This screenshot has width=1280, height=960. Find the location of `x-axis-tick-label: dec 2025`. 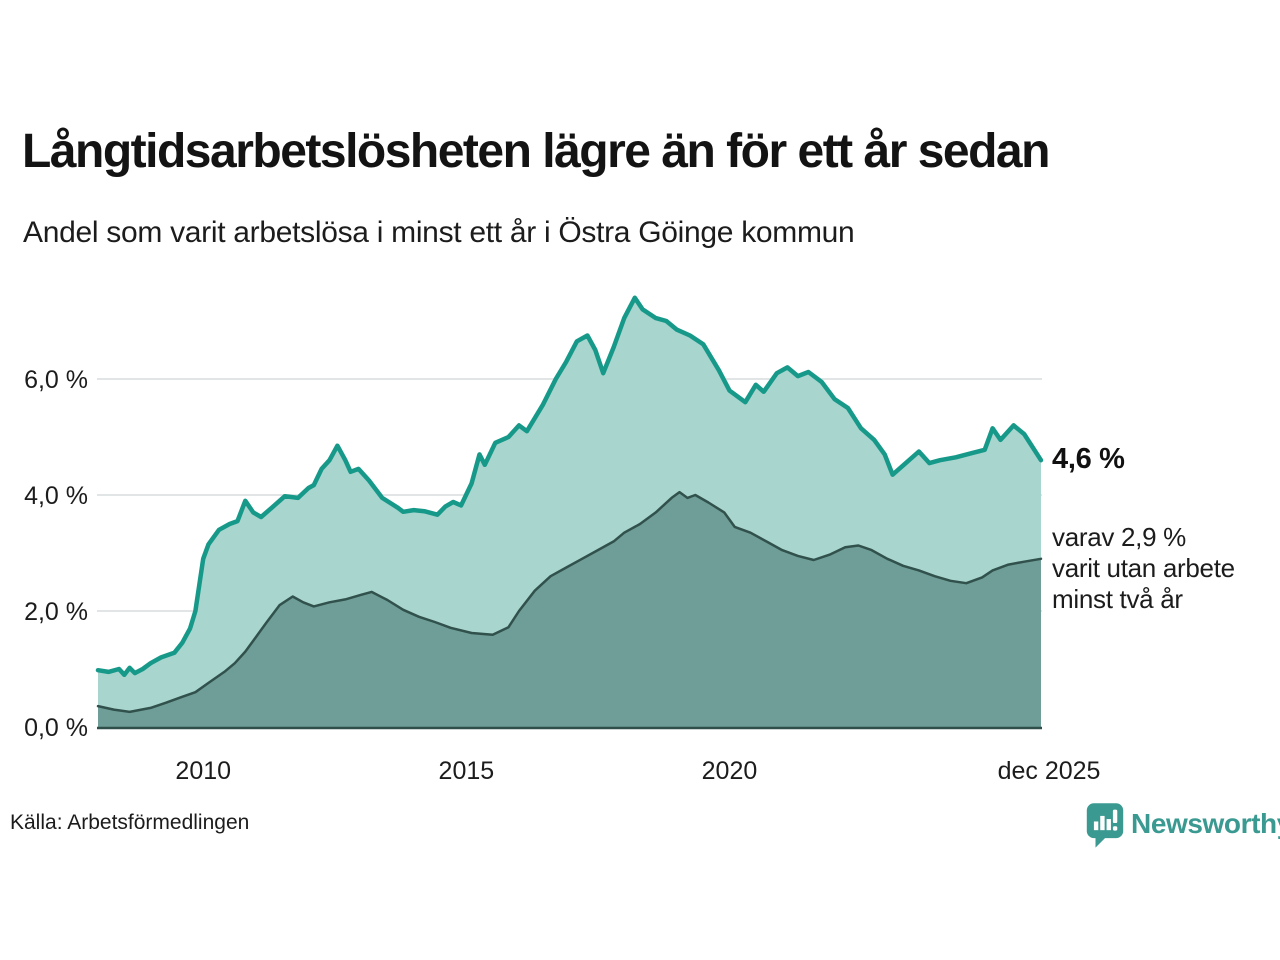

x-axis-tick-label: dec 2025 is located at coordinates (1049, 771).